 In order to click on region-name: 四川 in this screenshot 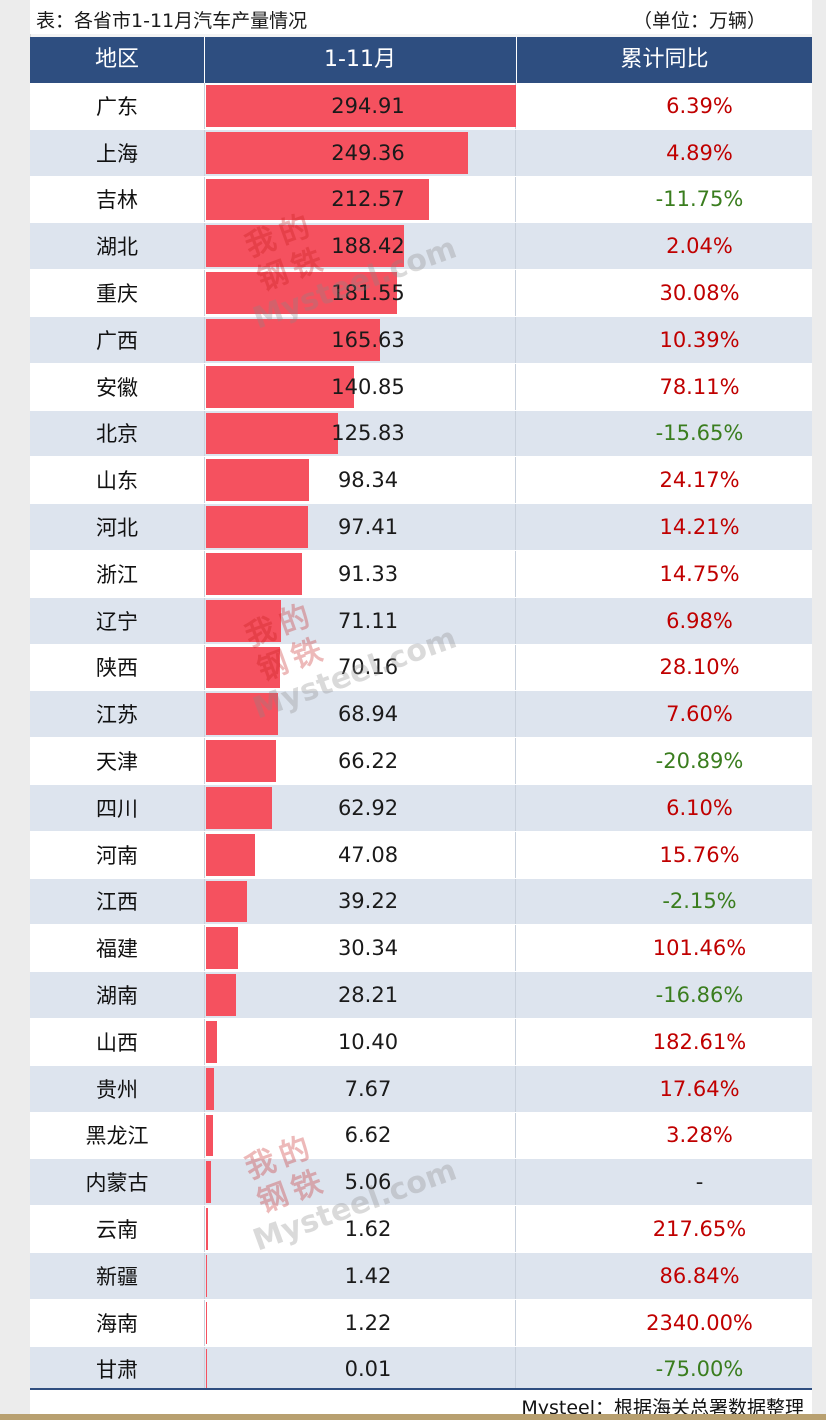, I will do `click(117, 808)`.